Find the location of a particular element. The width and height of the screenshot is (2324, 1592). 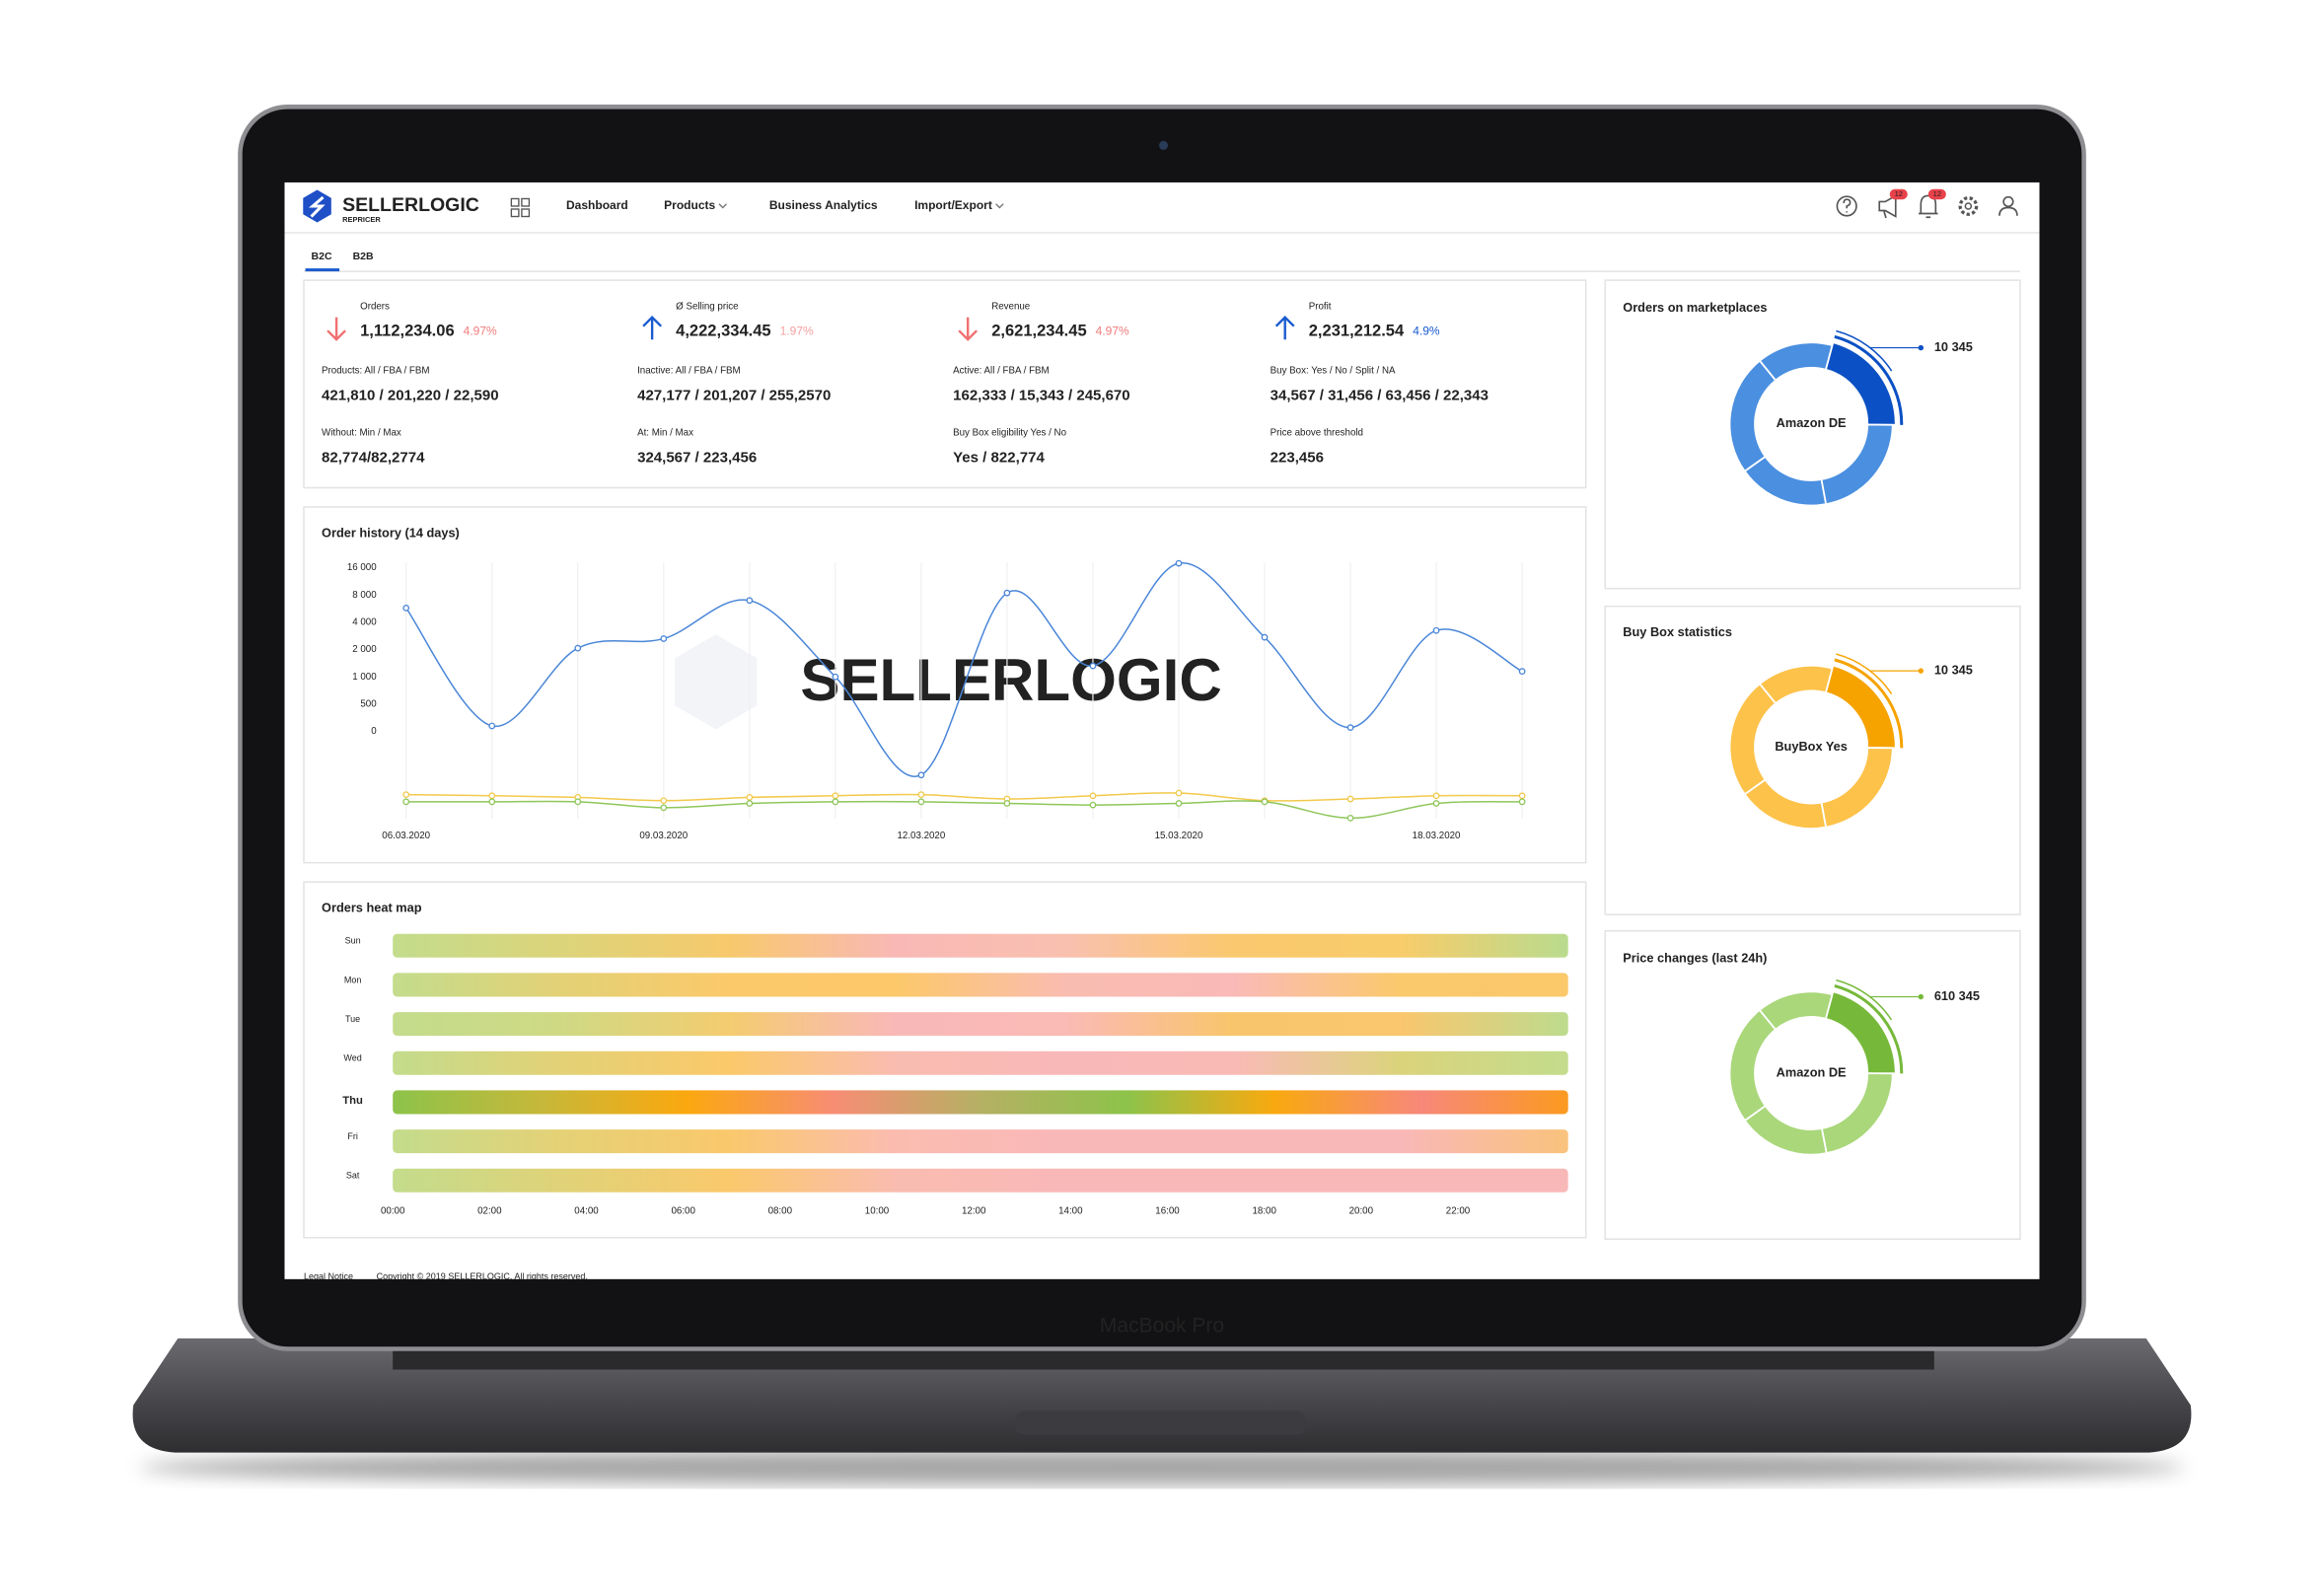

y-tick-label: 16 000 is located at coordinates (362, 567).